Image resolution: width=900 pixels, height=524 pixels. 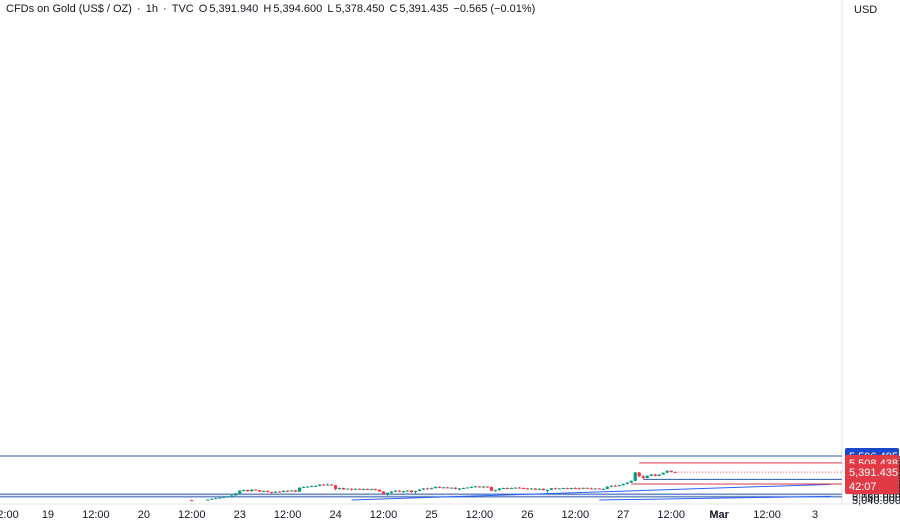 What do you see at coordinates (421, 495) in the screenshot?
I see `support-zone` at bounding box center [421, 495].